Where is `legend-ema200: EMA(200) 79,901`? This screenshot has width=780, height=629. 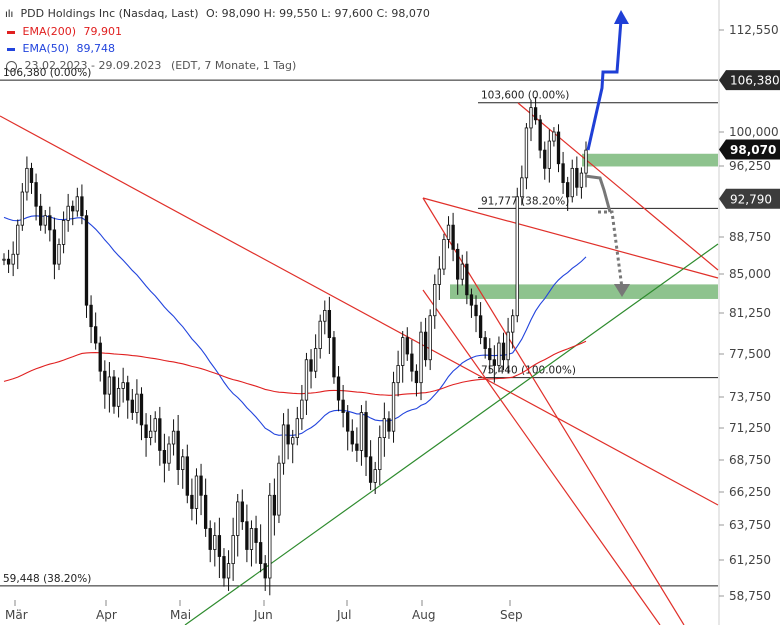 legend-ema200: EMA(200) 79,901 is located at coordinates (217, 31).